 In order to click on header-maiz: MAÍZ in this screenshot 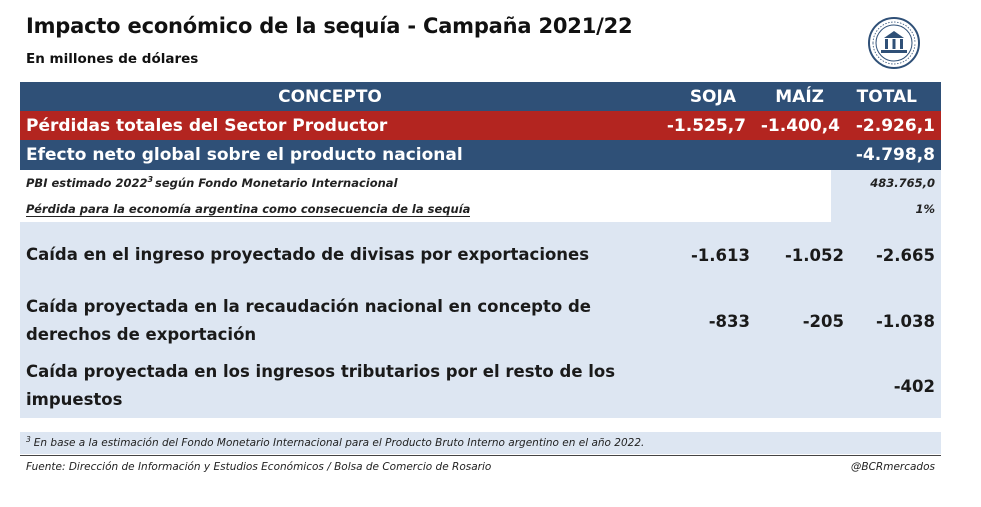, I will do `click(799, 96)`.